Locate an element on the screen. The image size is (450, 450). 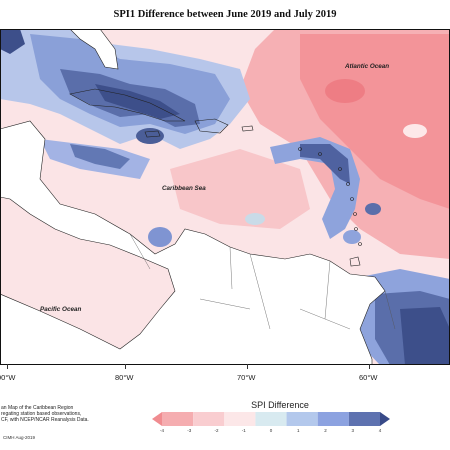
credit-line-3: CF, with NCEP/NCAR Reanalysis Data. is located at coordinates (45, 420).